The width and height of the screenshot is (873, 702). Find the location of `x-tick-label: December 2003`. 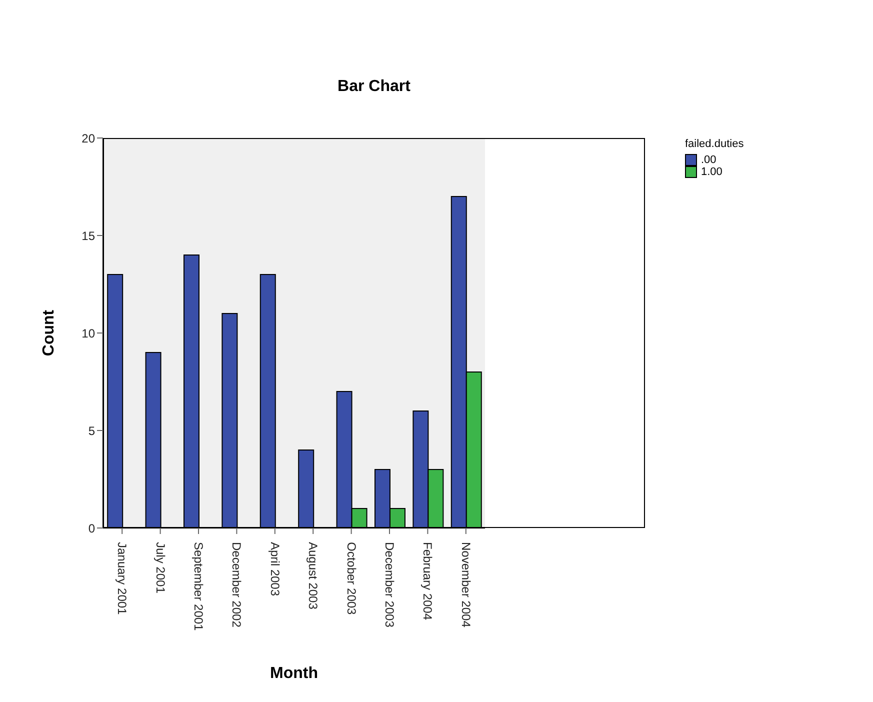

x-tick-label: December 2003 is located at coordinates (389, 585).